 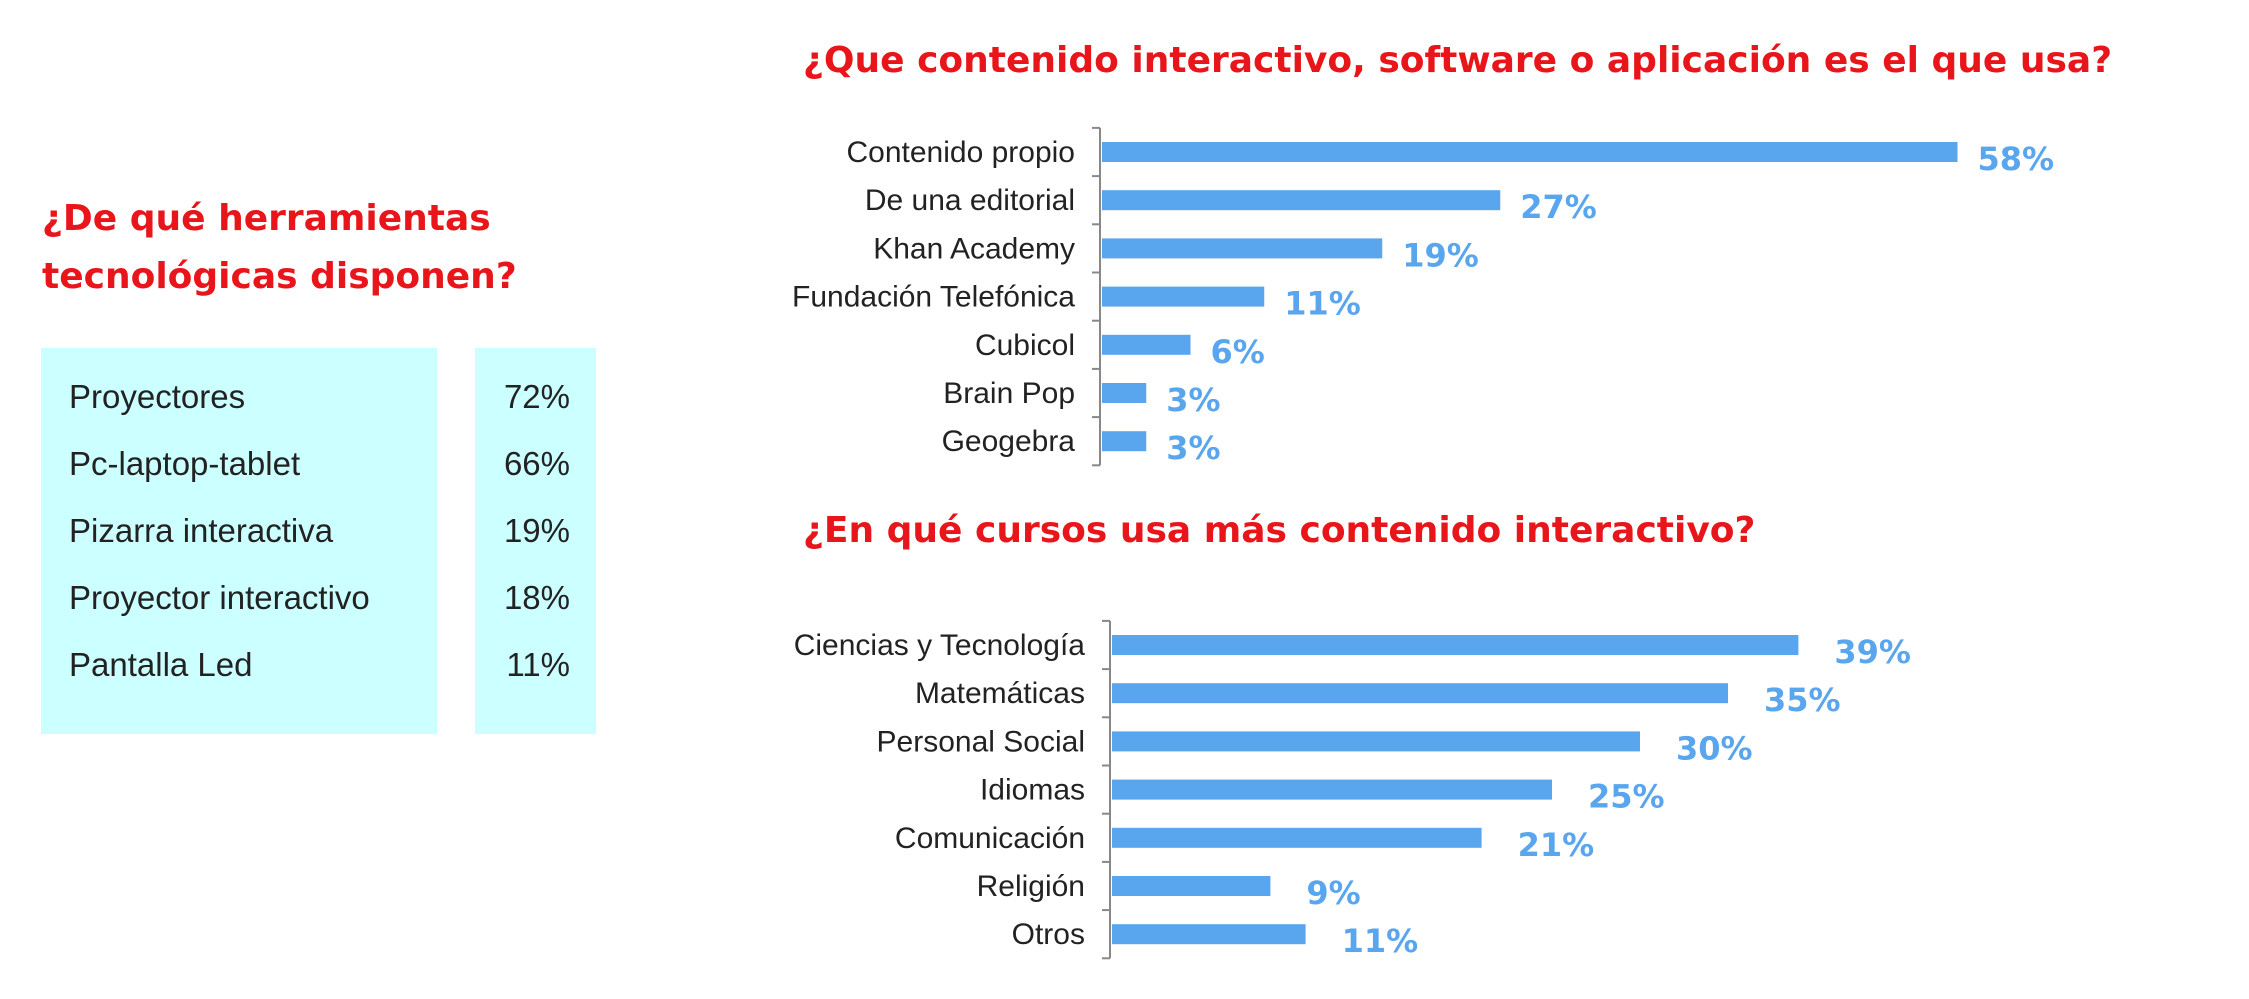 What do you see at coordinates (536, 396) in the screenshot?
I see `tools-row-value: 72%` at bounding box center [536, 396].